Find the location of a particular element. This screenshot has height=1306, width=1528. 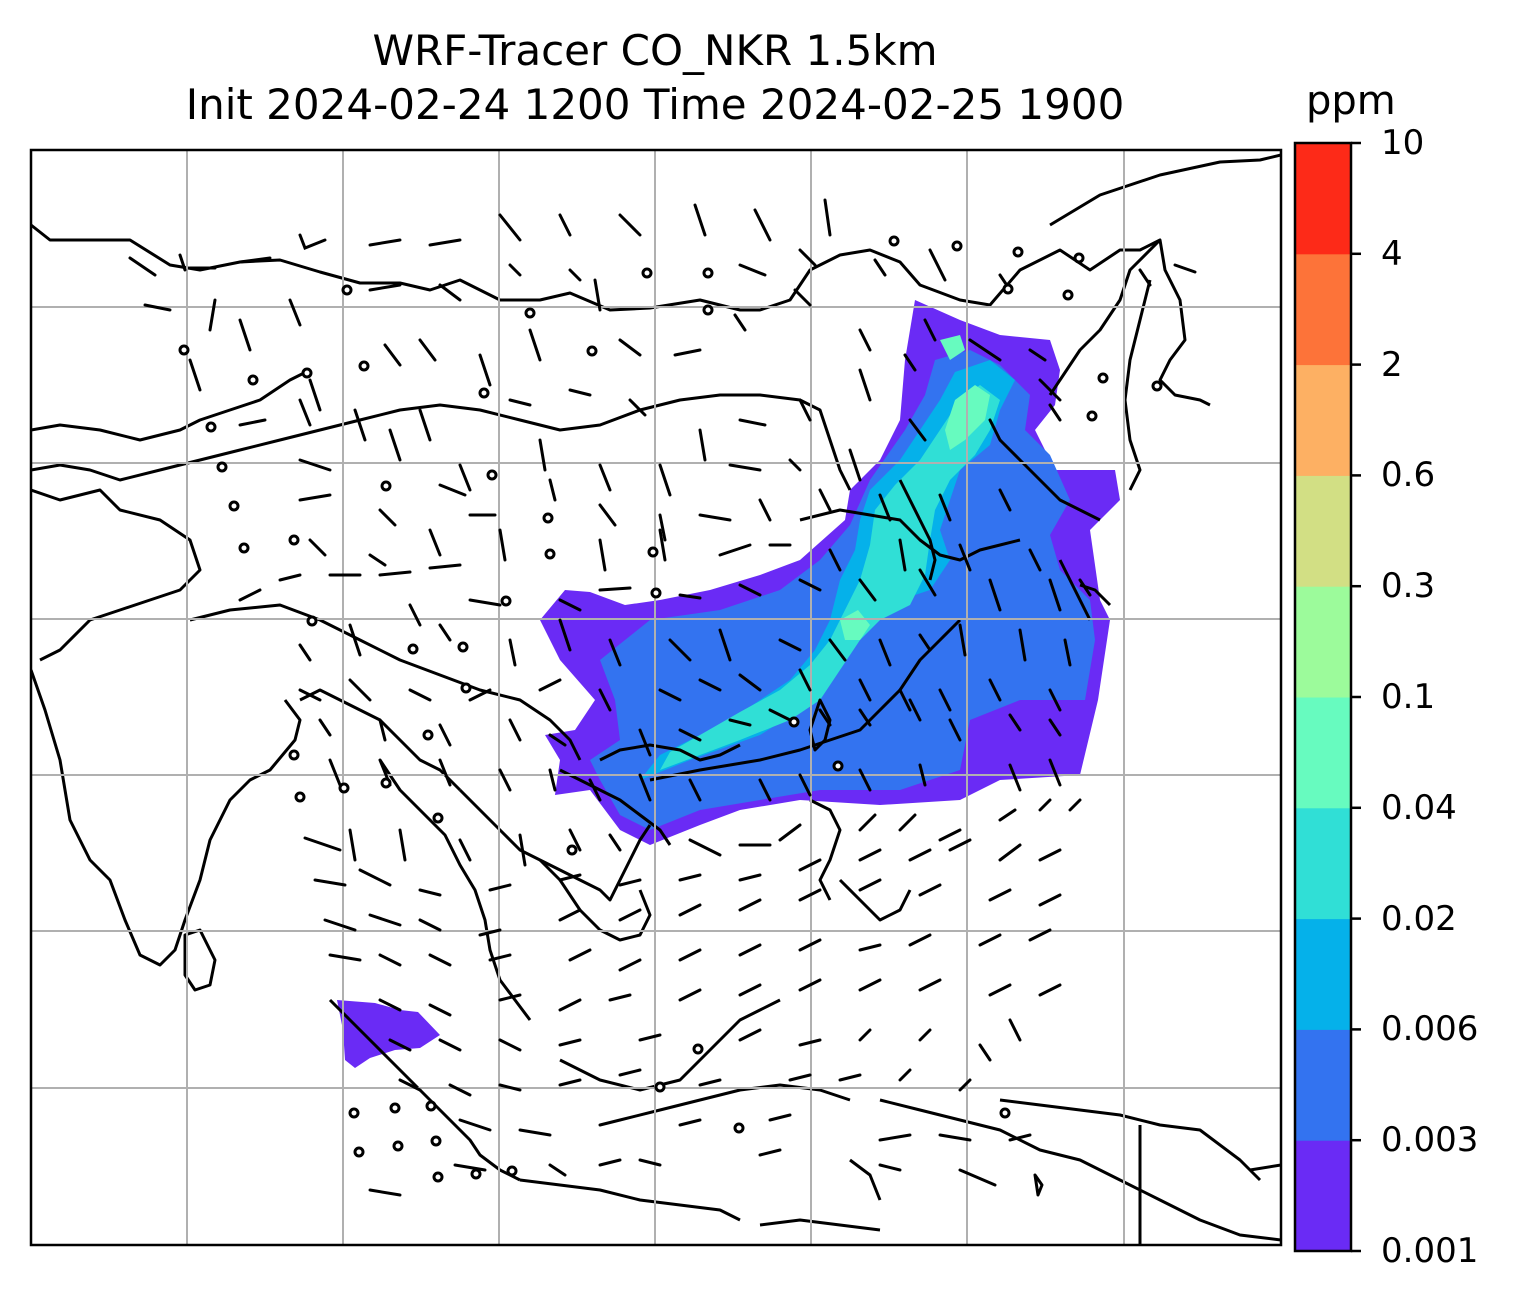

colorbar-unit-label: ppm is located at coordinates (1351, 101).